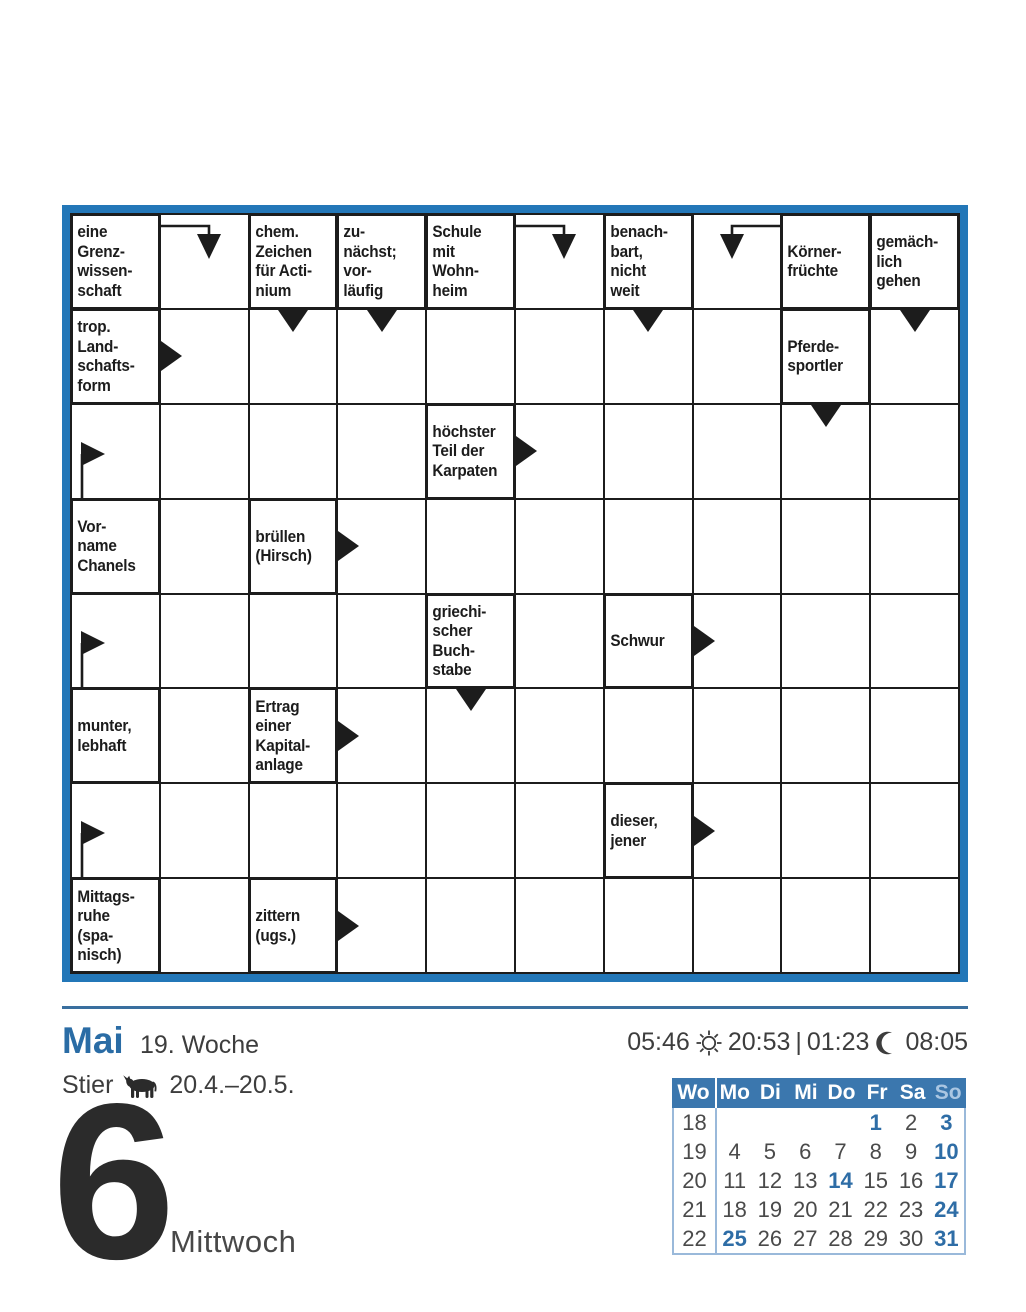  What do you see at coordinates (470, 261) in the screenshot?
I see `puzzle-clue-cell: Schule mit Wohn- heim` at bounding box center [470, 261].